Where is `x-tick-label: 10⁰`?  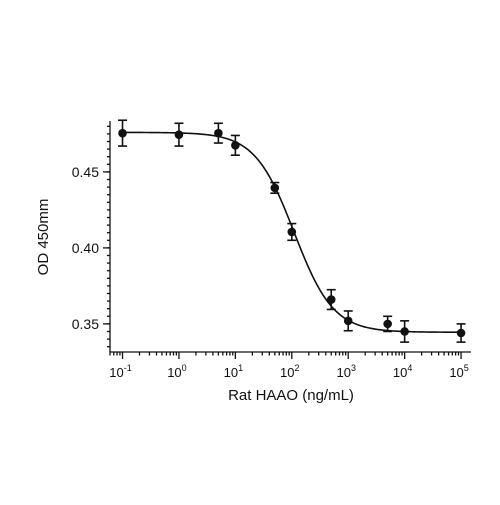
x-tick-label: 10⁰ is located at coordinates (176, 371).